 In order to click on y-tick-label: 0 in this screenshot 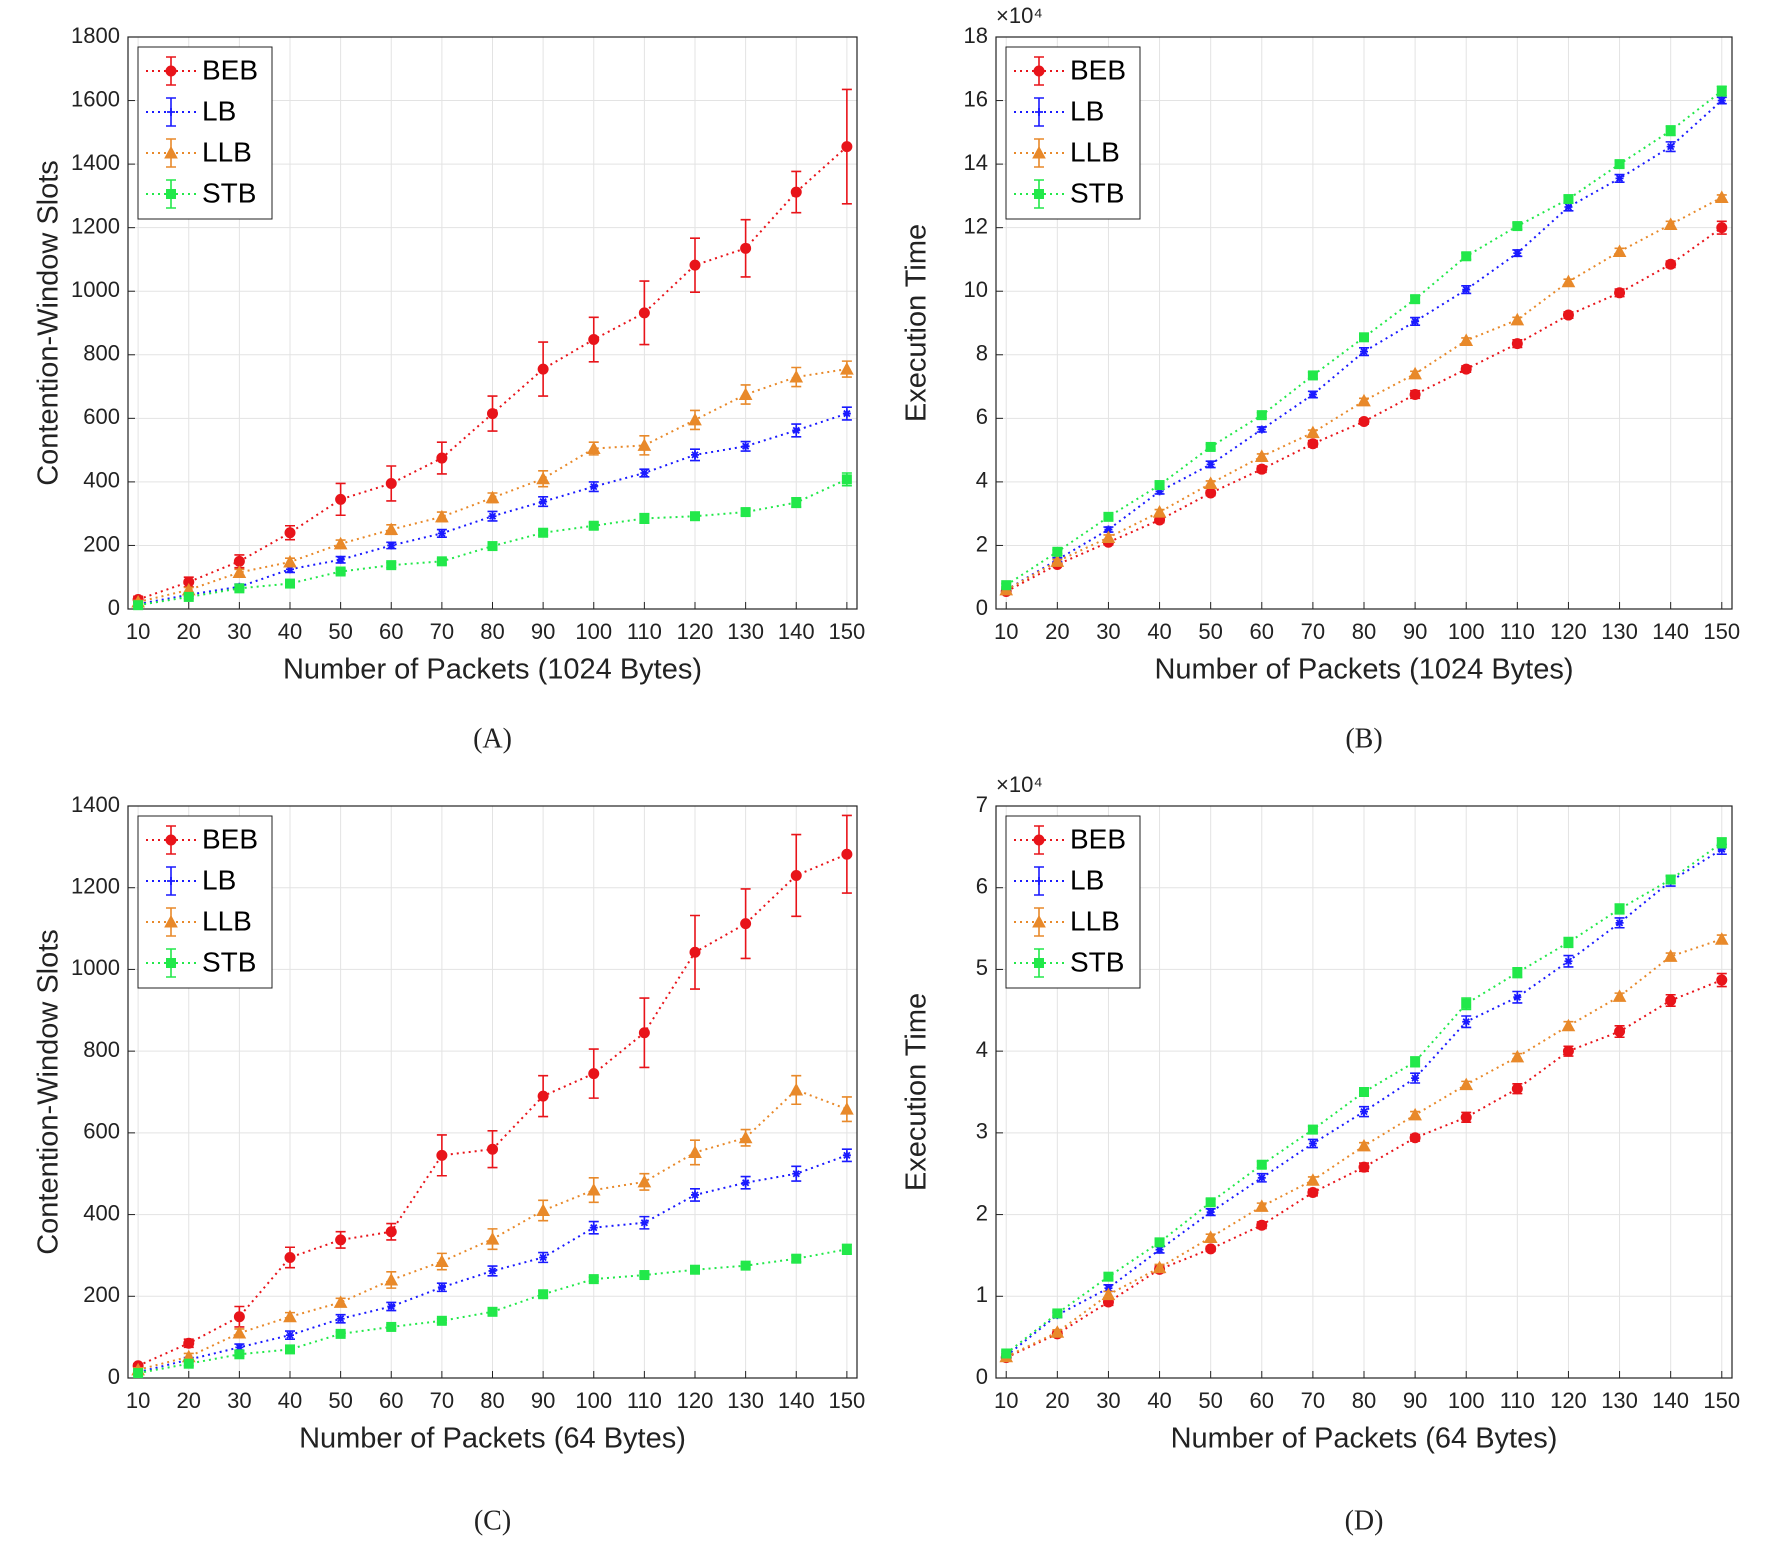, I will do `click(982, 1376)`.